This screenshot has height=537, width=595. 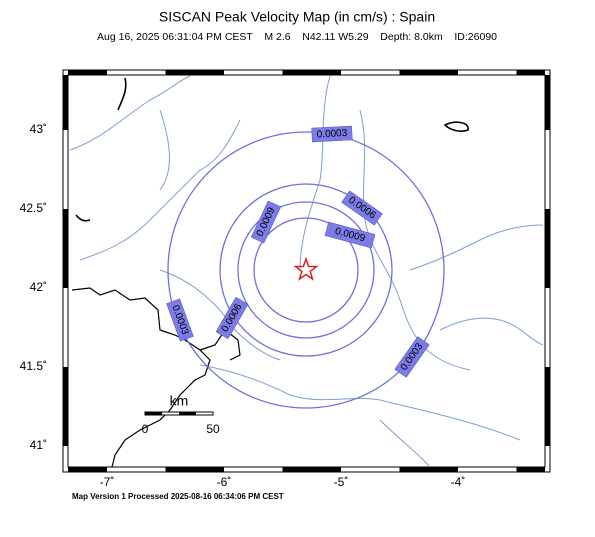 What do you see at coordinates (145, 429) in the screenshot?
I see `scale-start: 0` at bounding box center [145, 429].